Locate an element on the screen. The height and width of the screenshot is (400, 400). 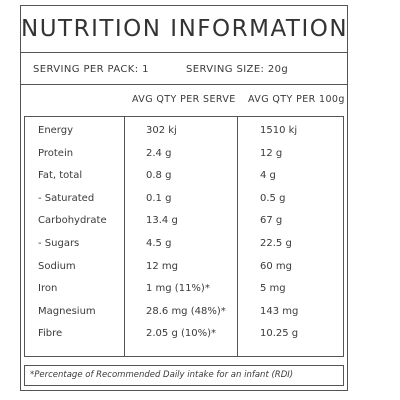
nutrient-label: Sodium is located at coordinates (57, 266).